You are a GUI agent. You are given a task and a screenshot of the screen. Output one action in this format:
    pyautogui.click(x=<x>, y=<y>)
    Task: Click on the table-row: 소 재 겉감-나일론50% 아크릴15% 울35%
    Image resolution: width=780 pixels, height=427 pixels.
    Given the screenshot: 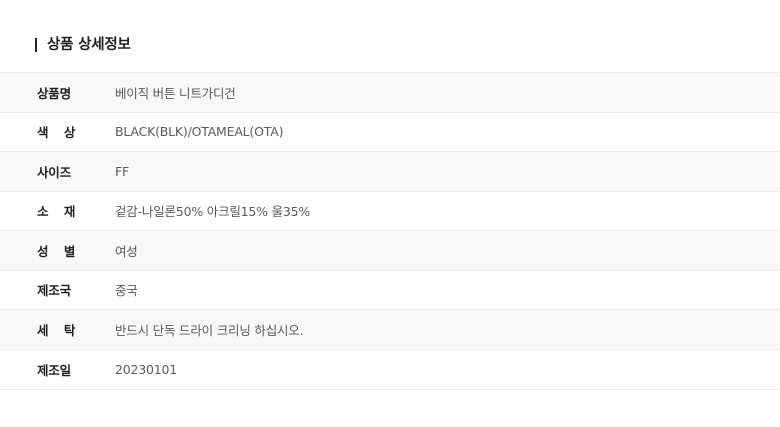 What is the action you would take?
    pyautogui.click(x=390, y=211)
    